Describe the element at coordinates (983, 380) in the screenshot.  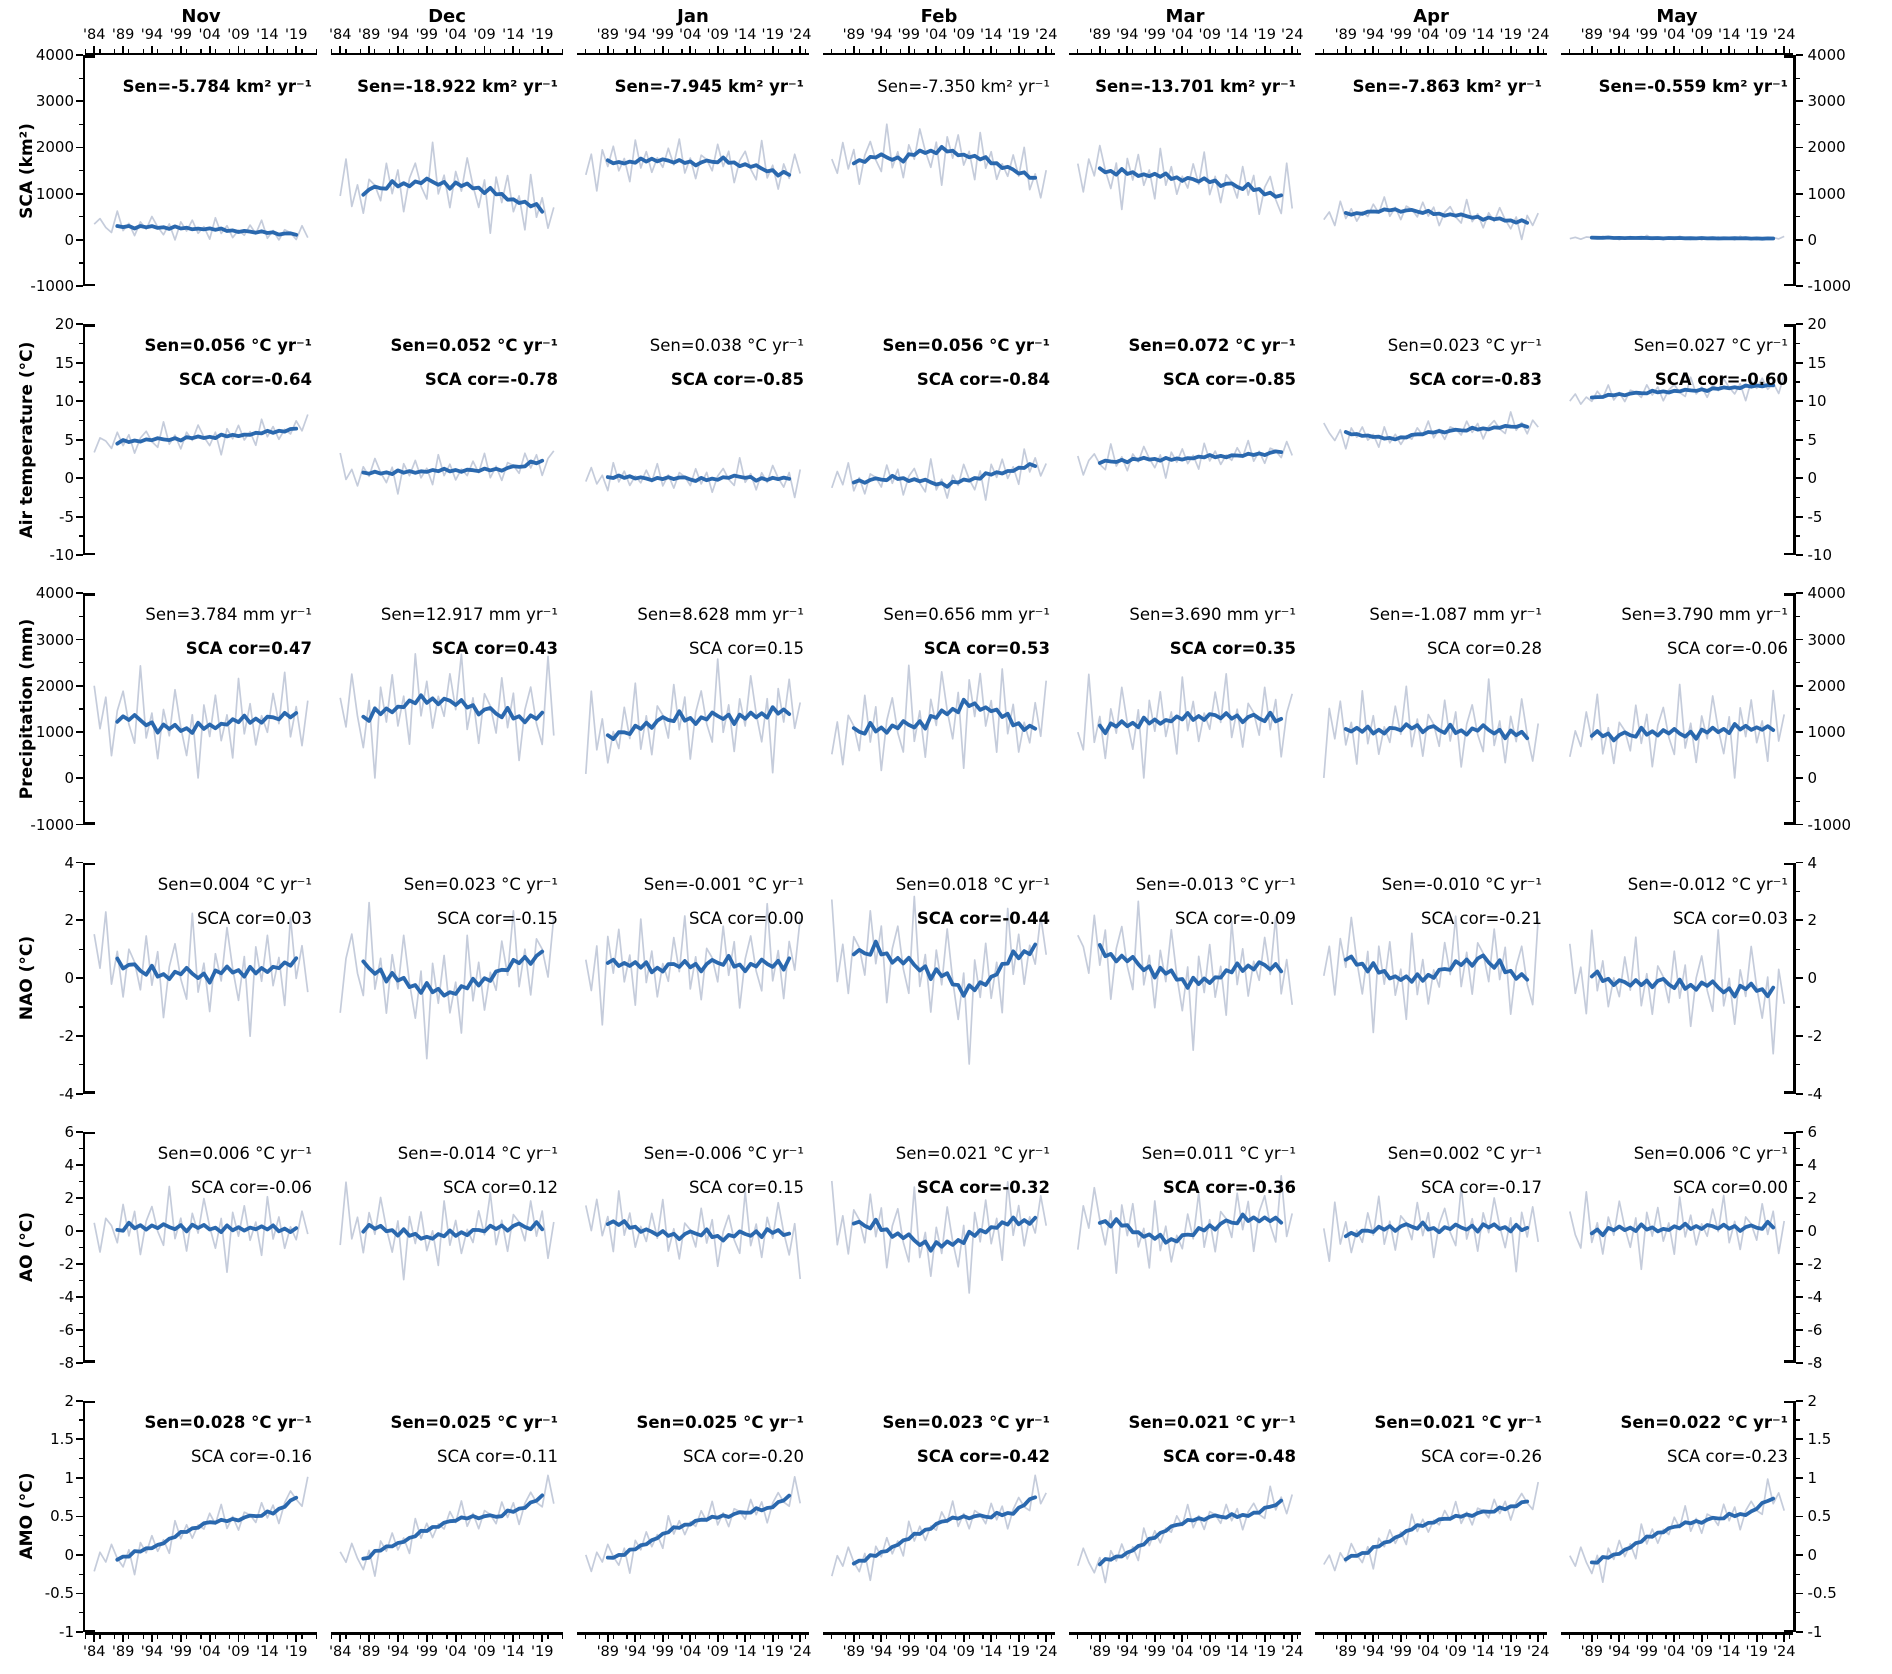
I see `sca-correlation-annotation: SCA cor=-0.84` at that location.